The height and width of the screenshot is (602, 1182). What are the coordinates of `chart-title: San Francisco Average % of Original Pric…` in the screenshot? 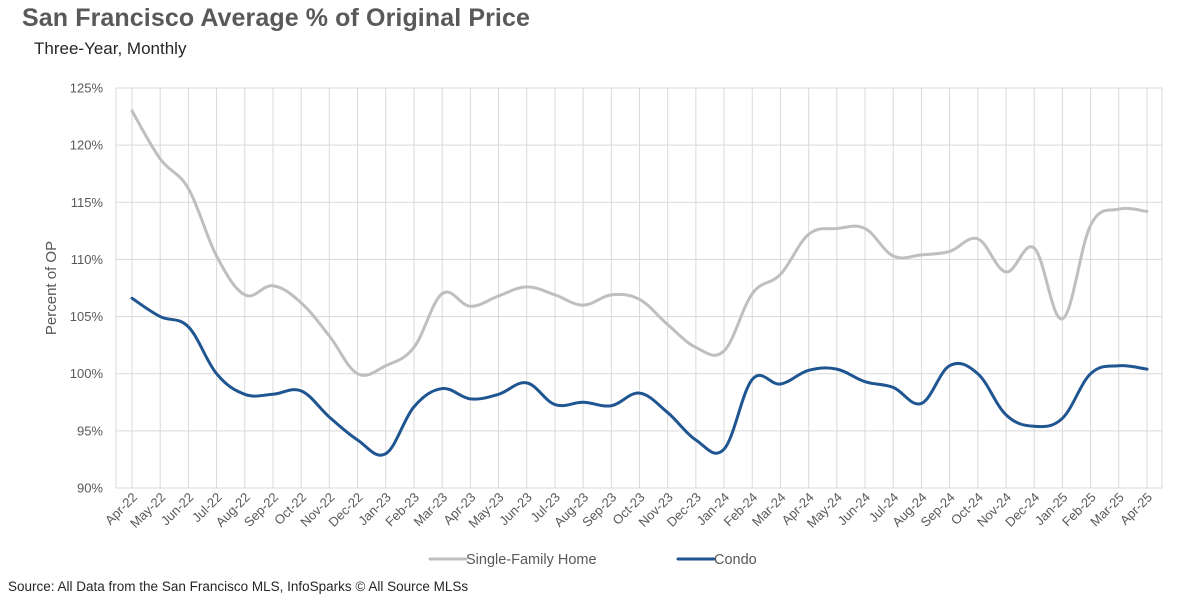 It's located at (276, 18).